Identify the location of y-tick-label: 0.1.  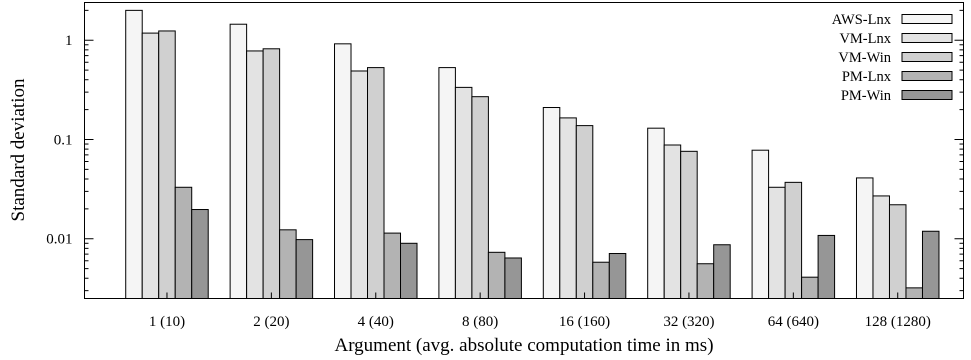
(63, 140).